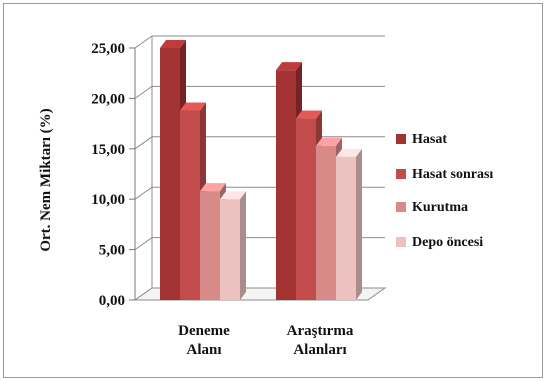 The height and width of the screenshot is (381, 546). What do you see at coordinates (266, 340) in the screenshot?
I see `category-labels: Deneme Alanı Araştırma Alanları` at bounding box center [266, 340].